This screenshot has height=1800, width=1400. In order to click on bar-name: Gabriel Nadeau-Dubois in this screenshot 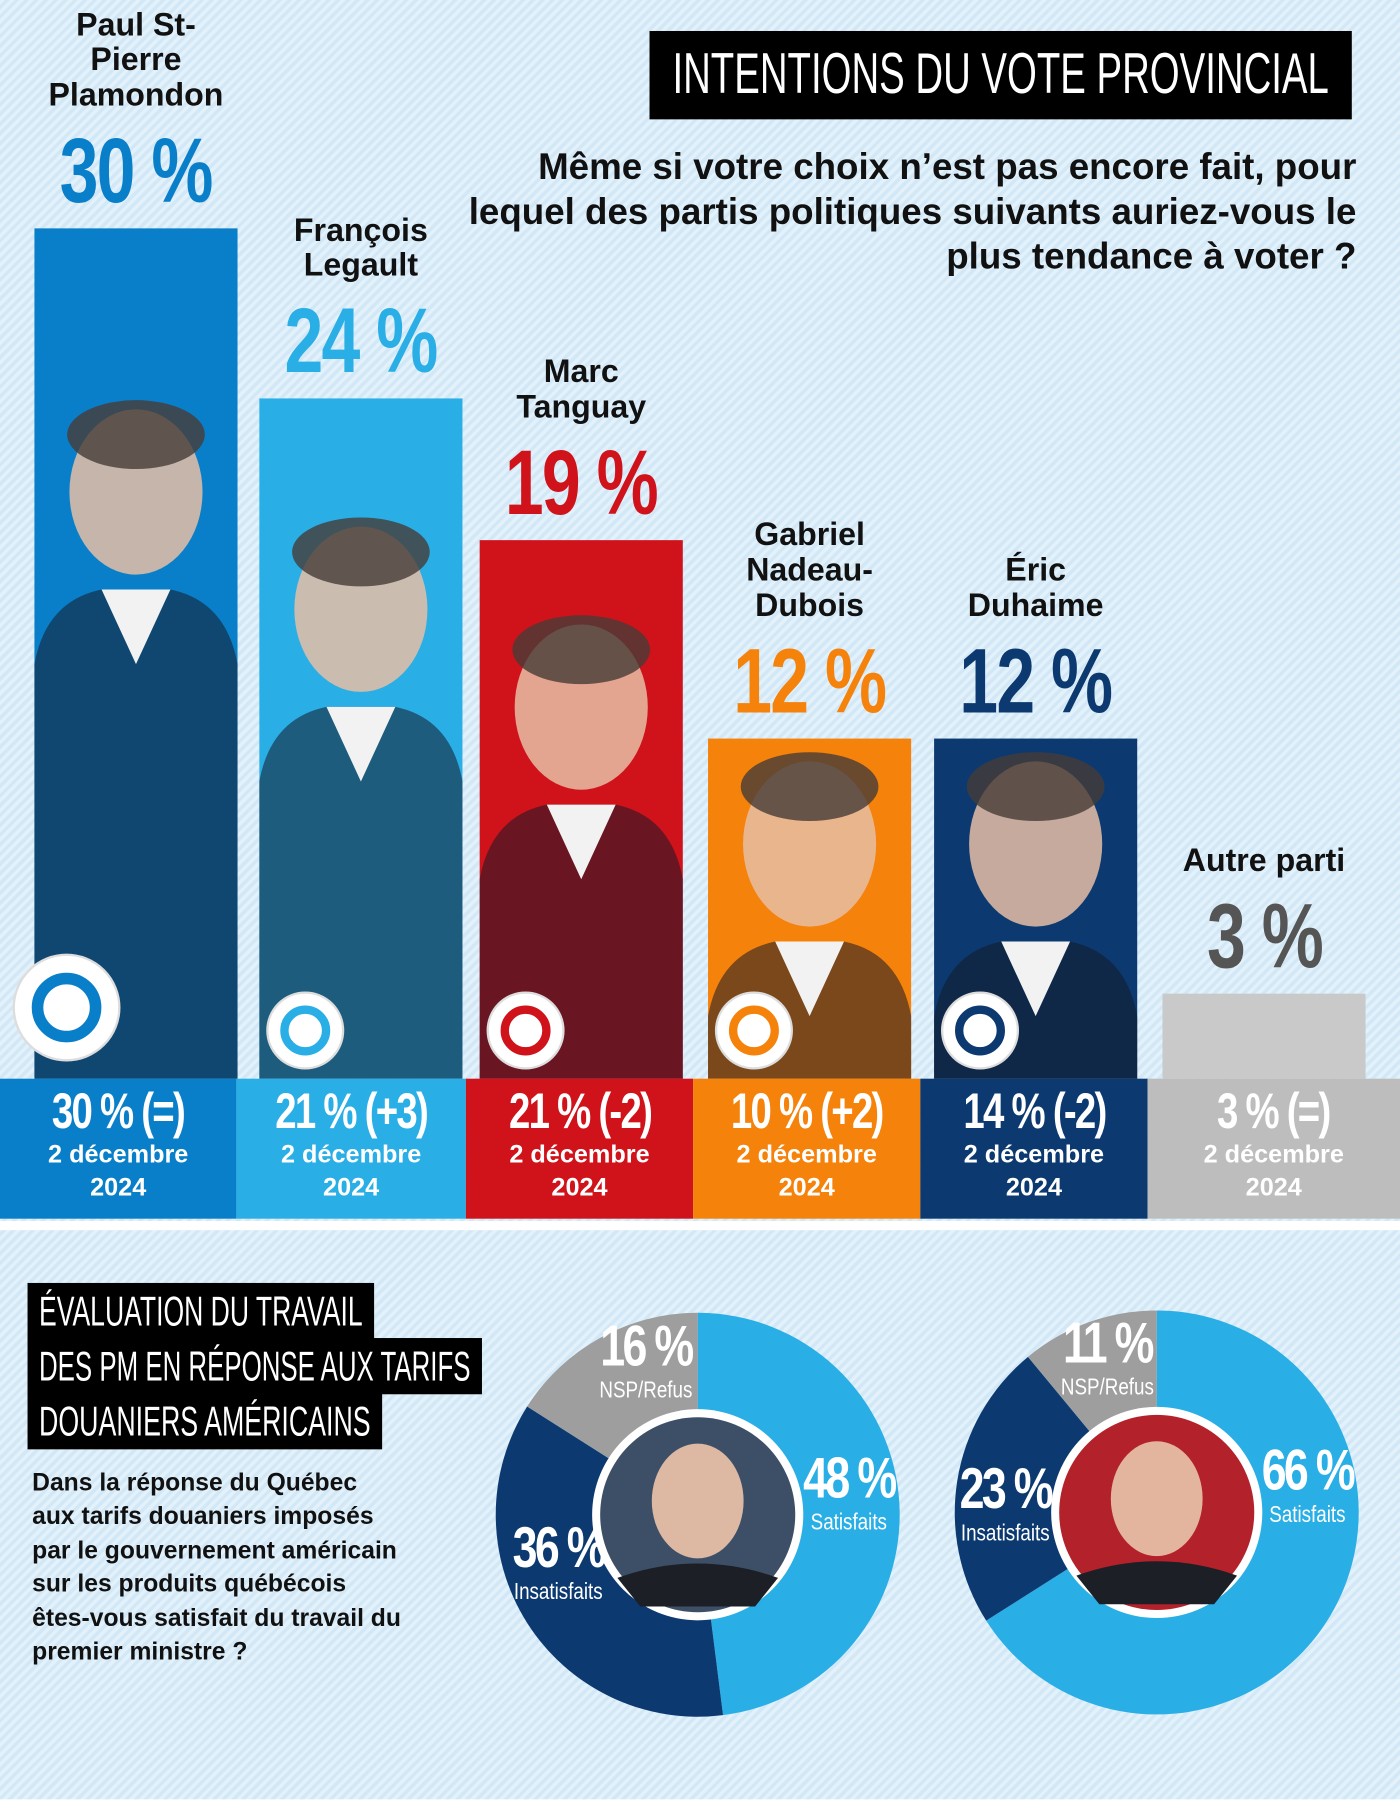, I will do `click(809, 569)`.